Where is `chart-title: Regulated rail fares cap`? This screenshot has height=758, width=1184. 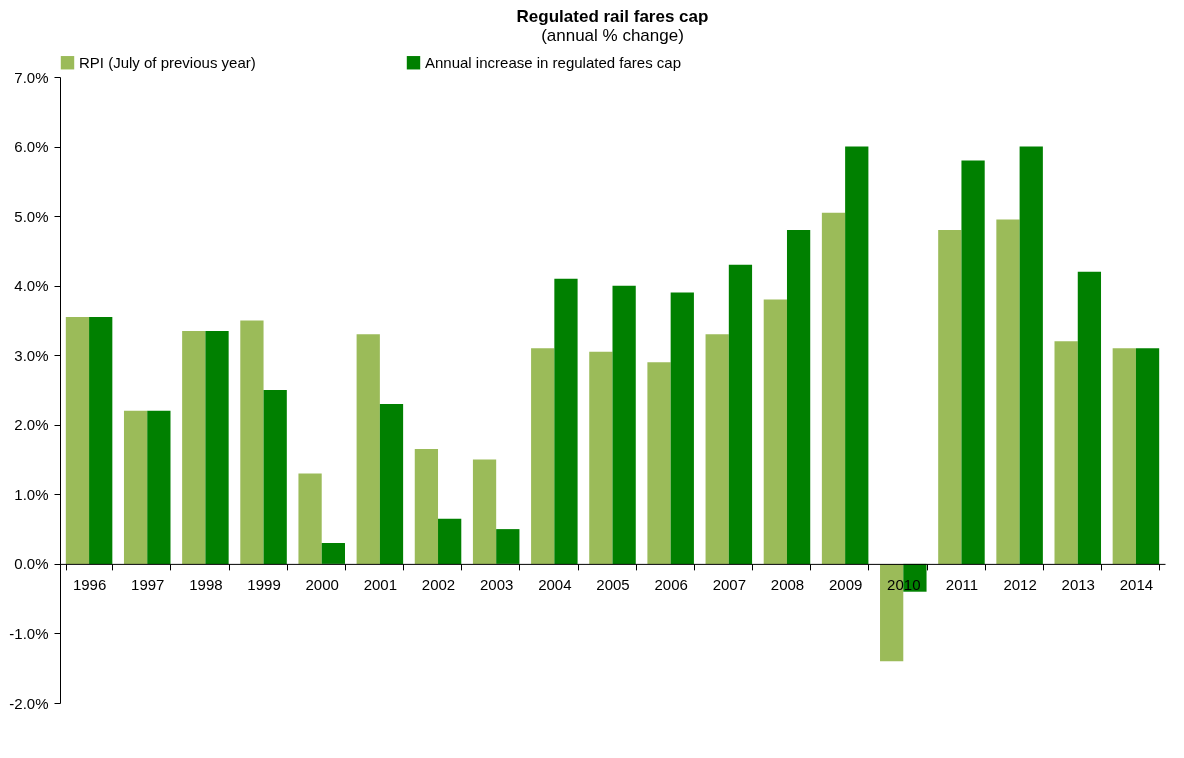 chart-title: Regulated rail fares cap is located at coordinates (612, 16).